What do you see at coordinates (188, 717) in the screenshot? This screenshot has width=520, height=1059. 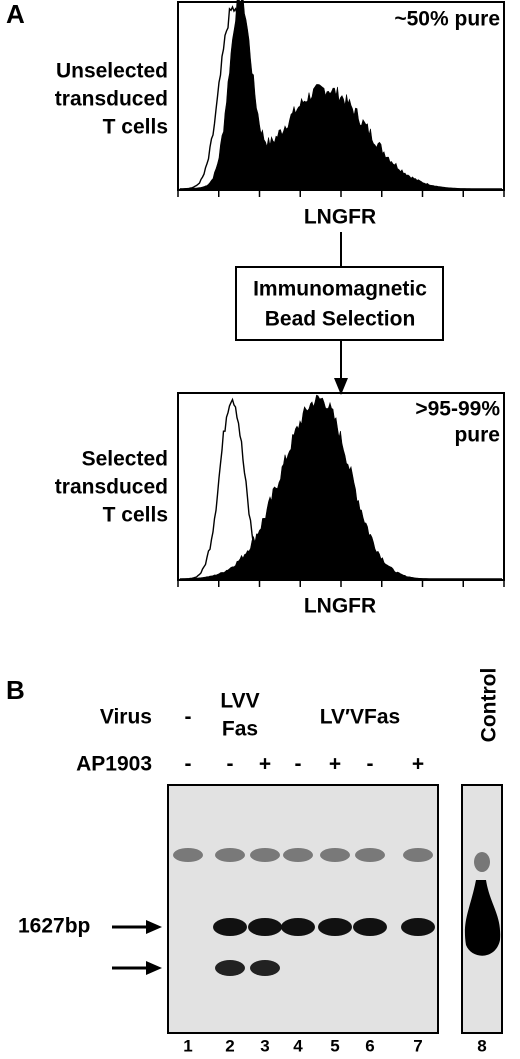 I see `virus: -` at bounding box center [188, 717].